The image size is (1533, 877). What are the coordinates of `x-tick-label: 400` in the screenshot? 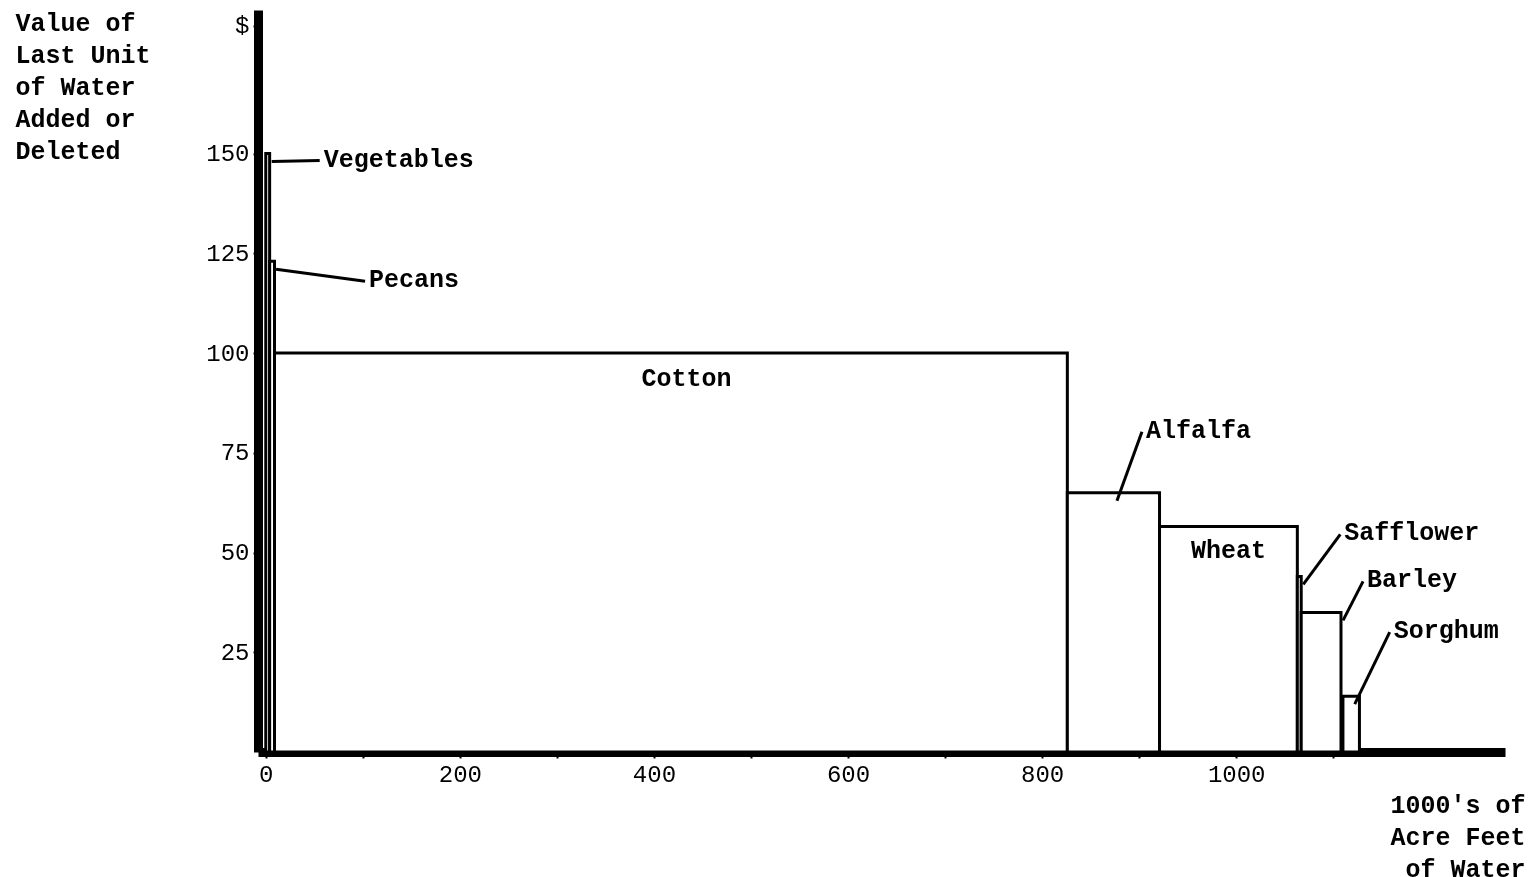 It's located at (654, 775).